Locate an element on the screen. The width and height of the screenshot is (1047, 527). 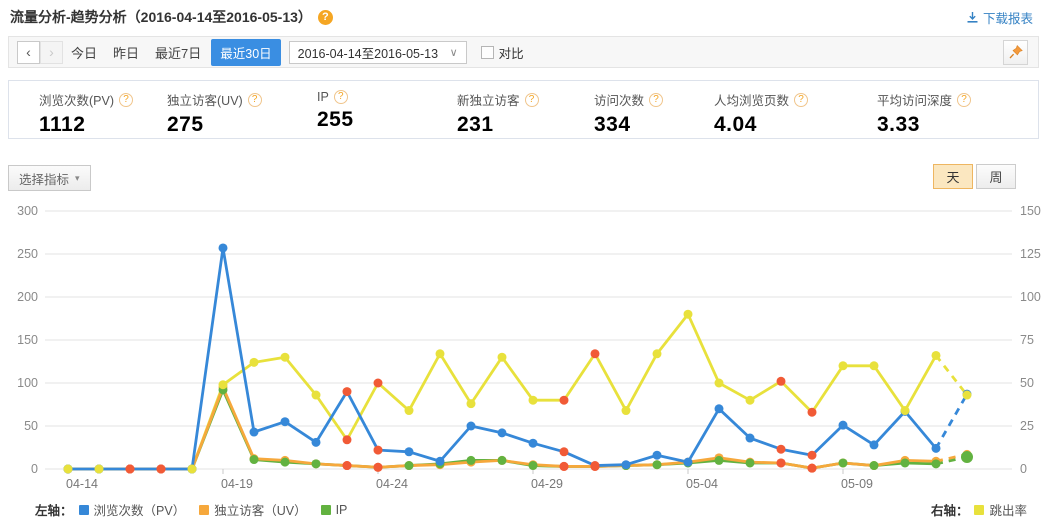
svg-text: 04-29 is located at coordinates (547, 484).